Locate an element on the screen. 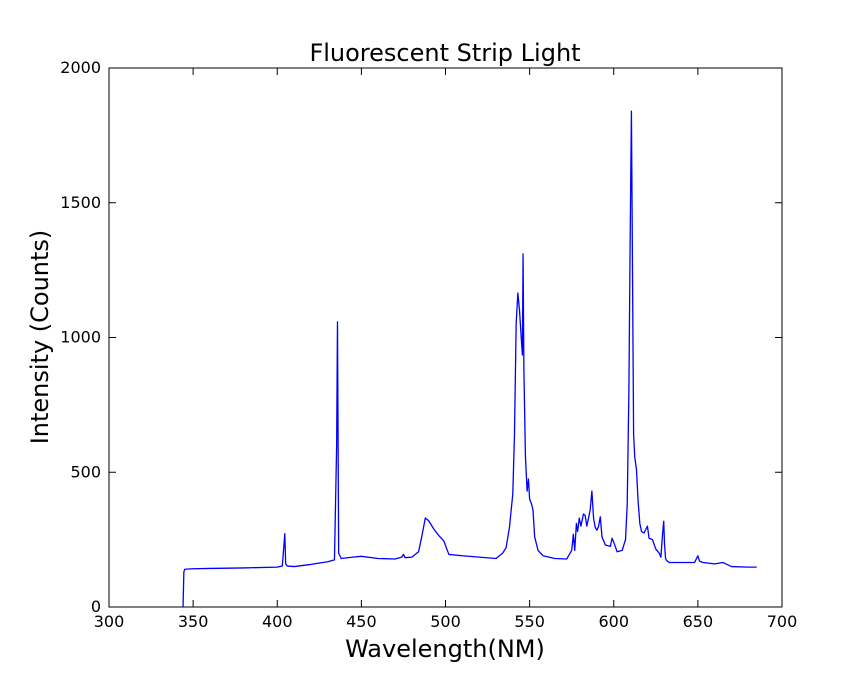  x-tick-label: 550 is located at coordinates (529, 621).